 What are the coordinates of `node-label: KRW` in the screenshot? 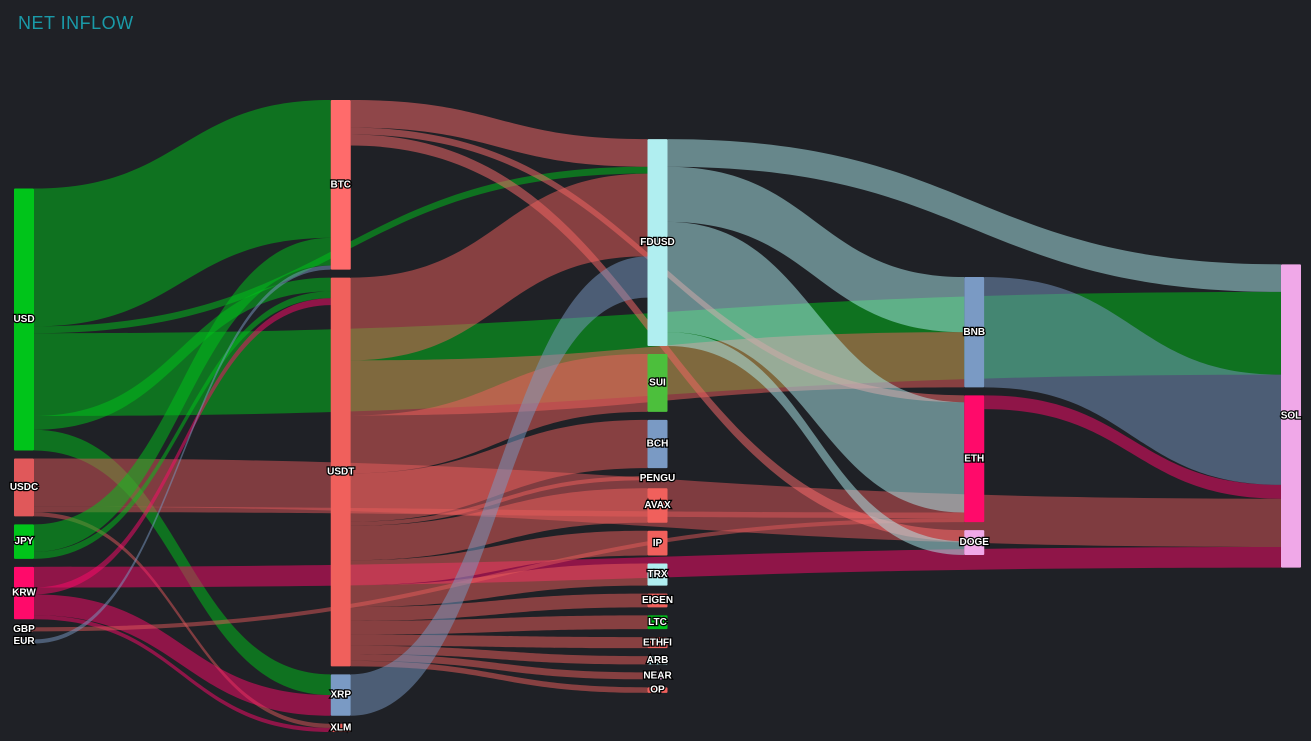 It's located at (24, 593).